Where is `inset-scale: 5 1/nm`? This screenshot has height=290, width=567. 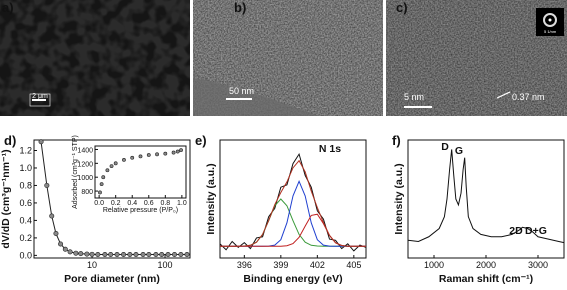 inset-scale: 5 1/nm is located at coordinates (550, 31).